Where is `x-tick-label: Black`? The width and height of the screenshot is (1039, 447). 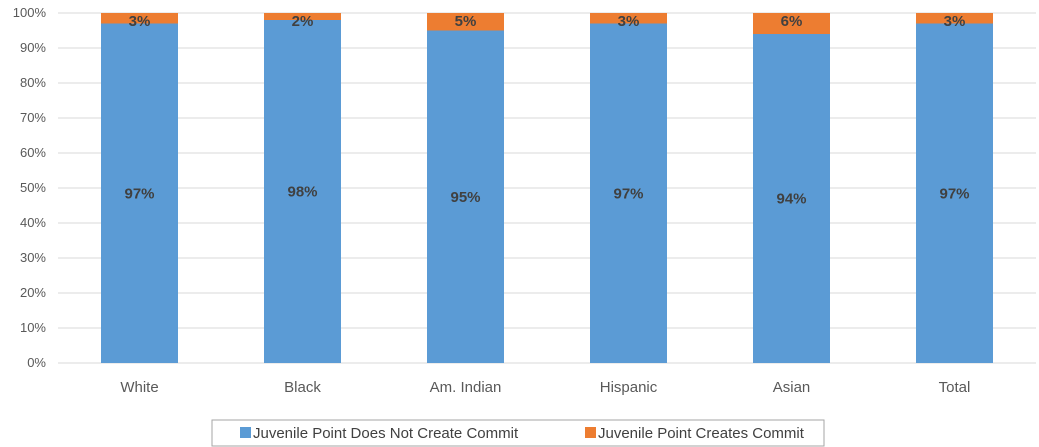 x-tick-label: Black is located at coordinates (302, 387).